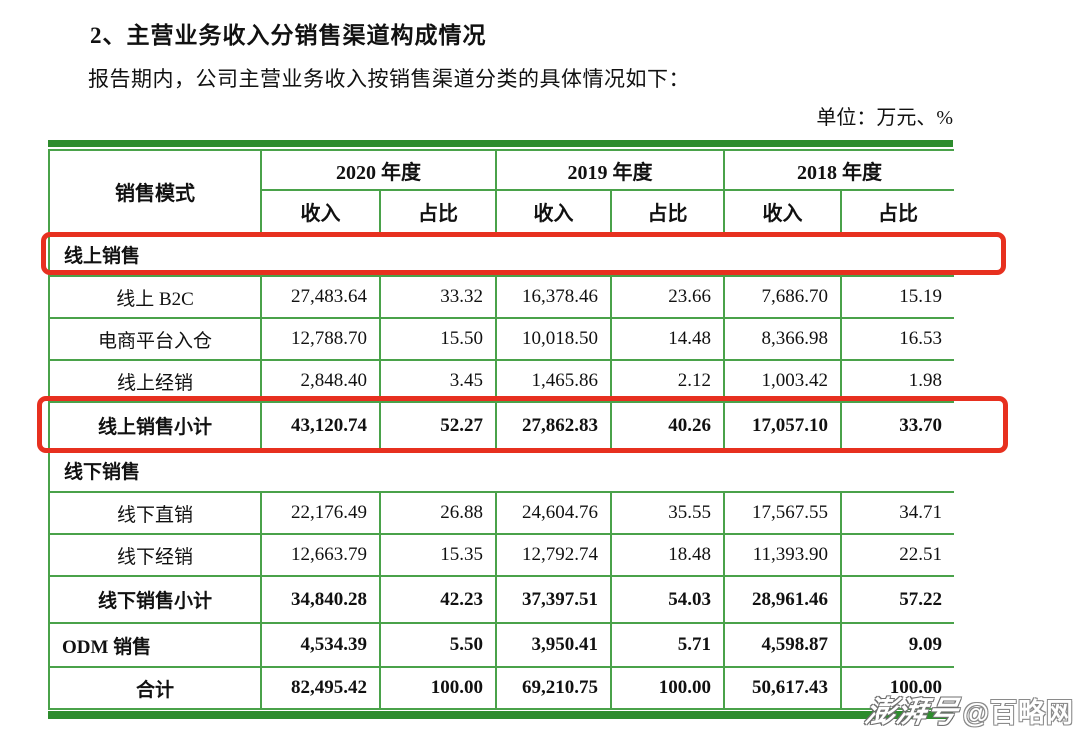  Describe the element at coordinates (782, 599) in the screenshot. I see `cell-income: 28,961.46` at that location.